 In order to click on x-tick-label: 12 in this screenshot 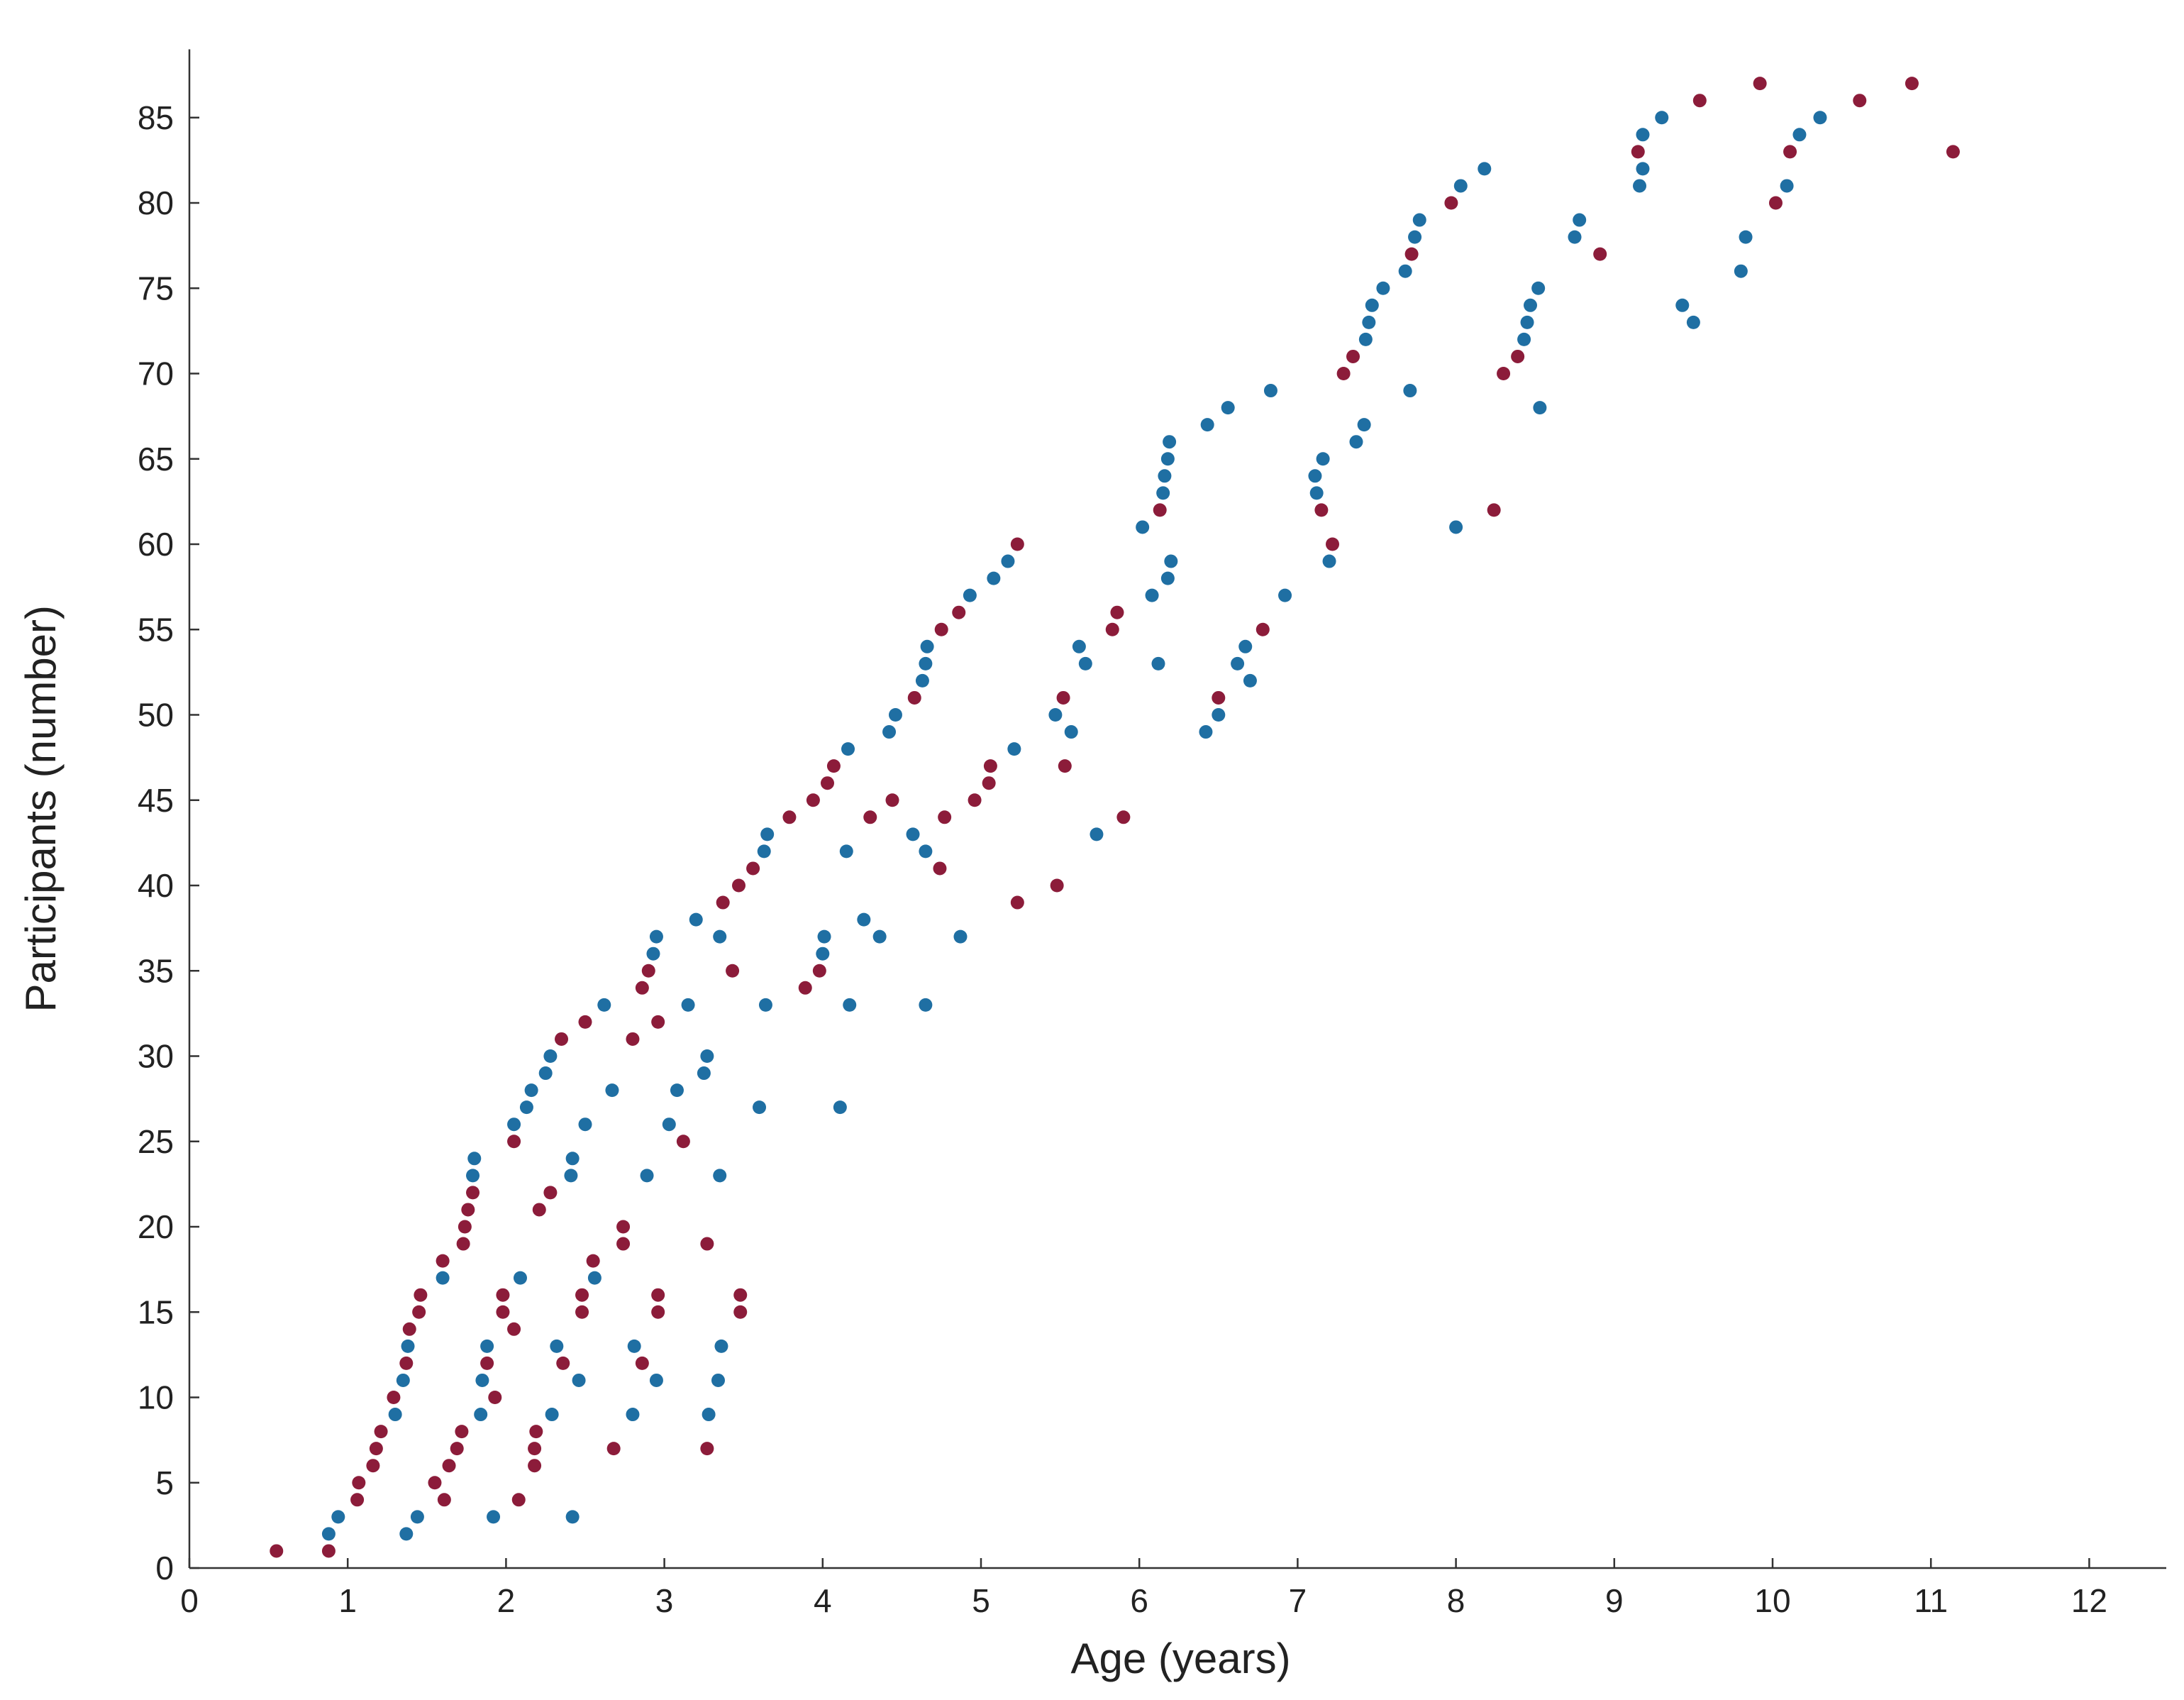, I will do `click(2089, 1601)`.